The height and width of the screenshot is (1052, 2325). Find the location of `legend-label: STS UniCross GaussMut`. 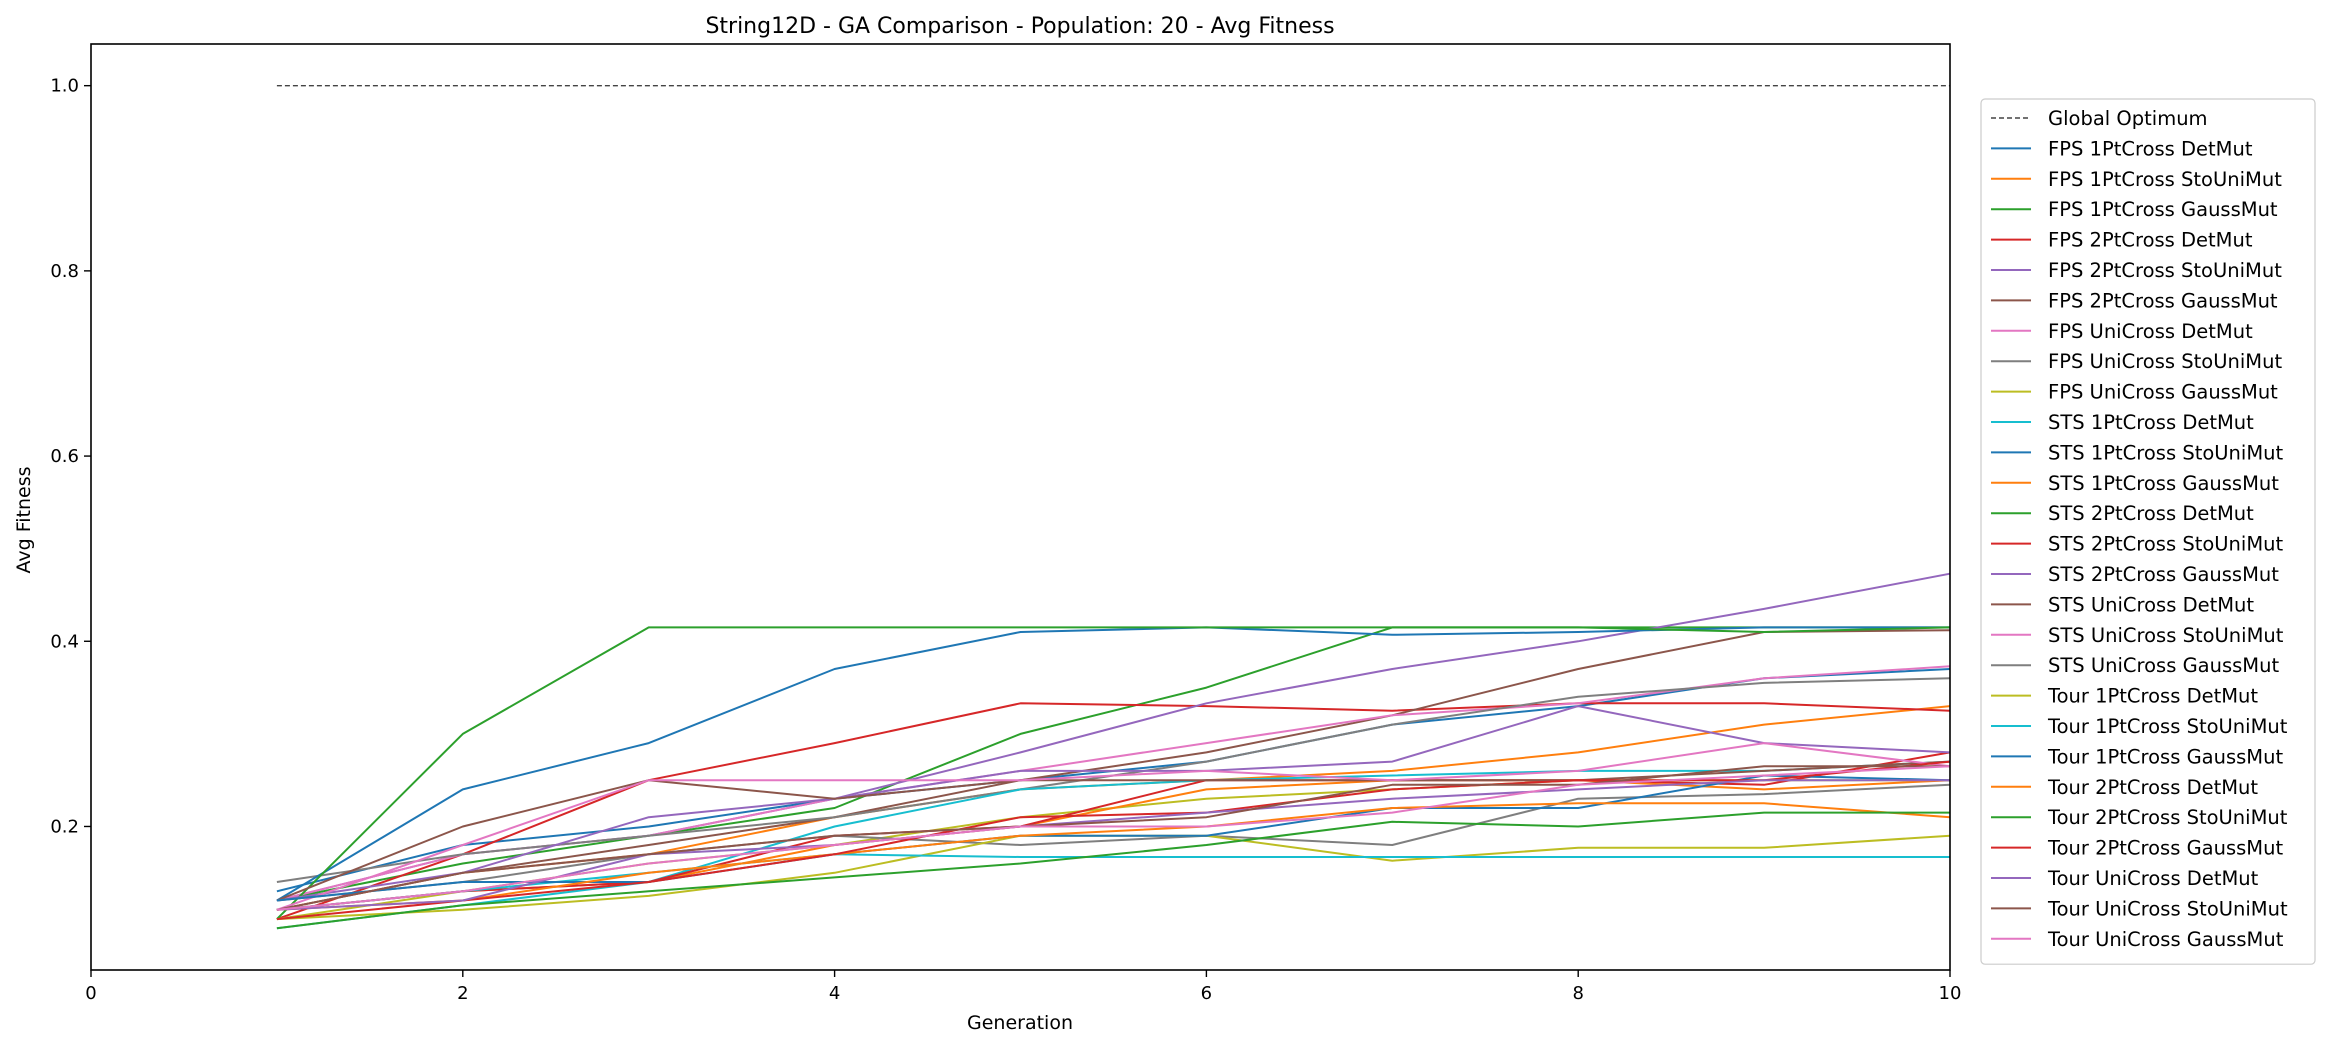

legend-label: STS UniCross GaussMut is located at coordinates (2163, 665).